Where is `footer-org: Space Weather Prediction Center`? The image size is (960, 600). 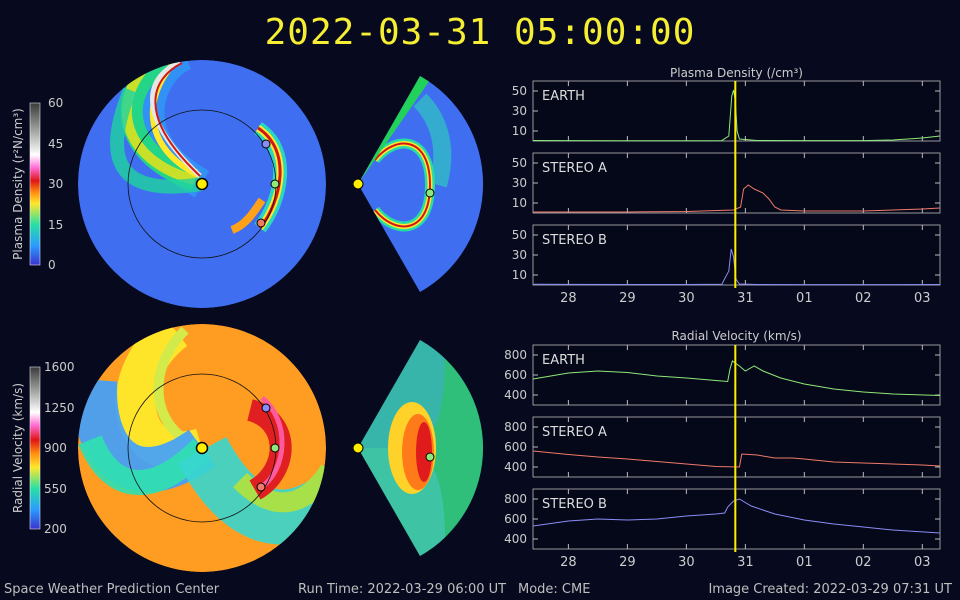
footer-org: Space Weather Prediction Center is located at coordinates (112, 589).